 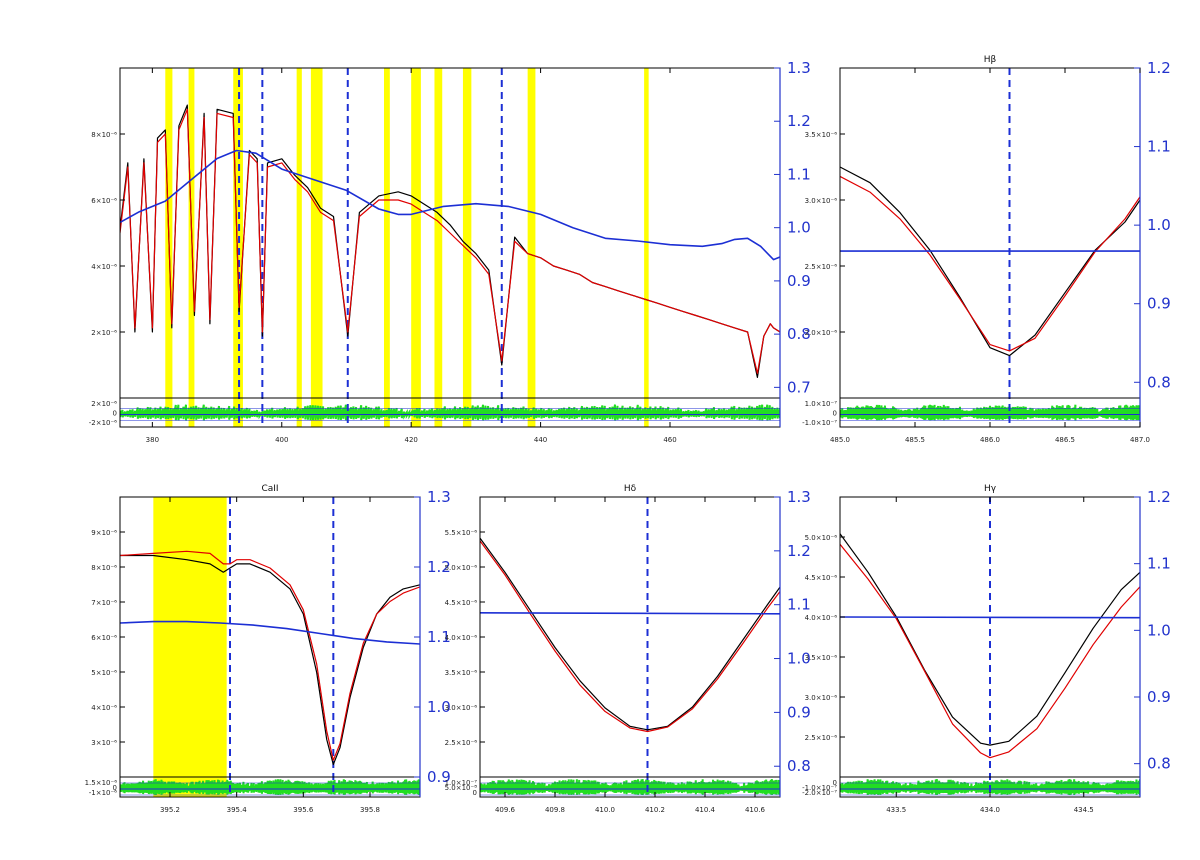 What do you see at coordinates (605, 810) in the screenshot?
I see `x-tick-label: 410.0` at bounding box center [605, 810].